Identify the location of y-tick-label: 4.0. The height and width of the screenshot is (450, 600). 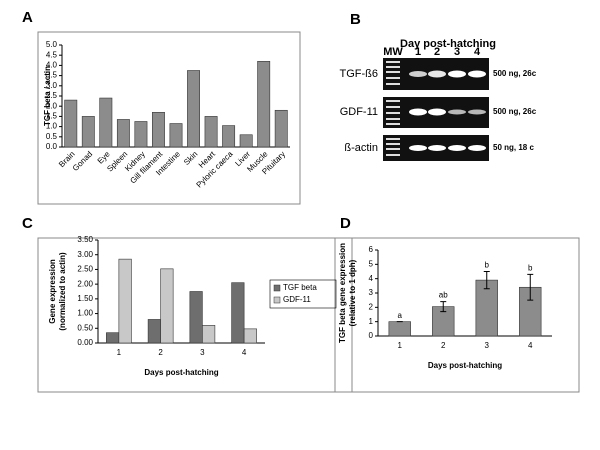
(52, 65).